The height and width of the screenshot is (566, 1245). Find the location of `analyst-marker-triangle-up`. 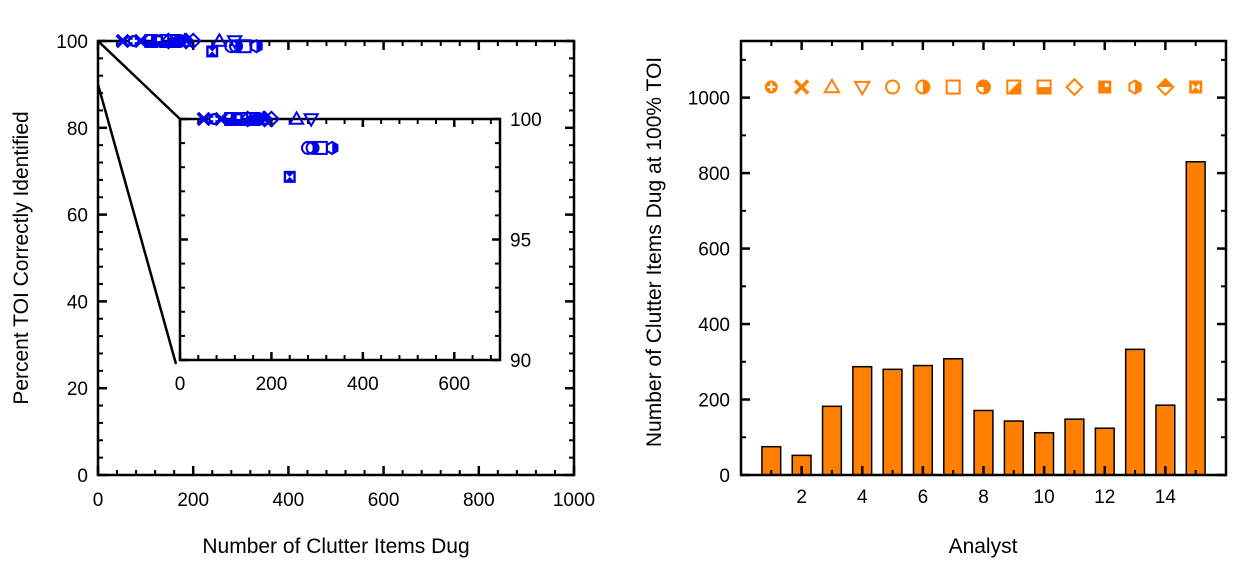

analyst-marker-triangle-up is located at coordinates (832, 85).